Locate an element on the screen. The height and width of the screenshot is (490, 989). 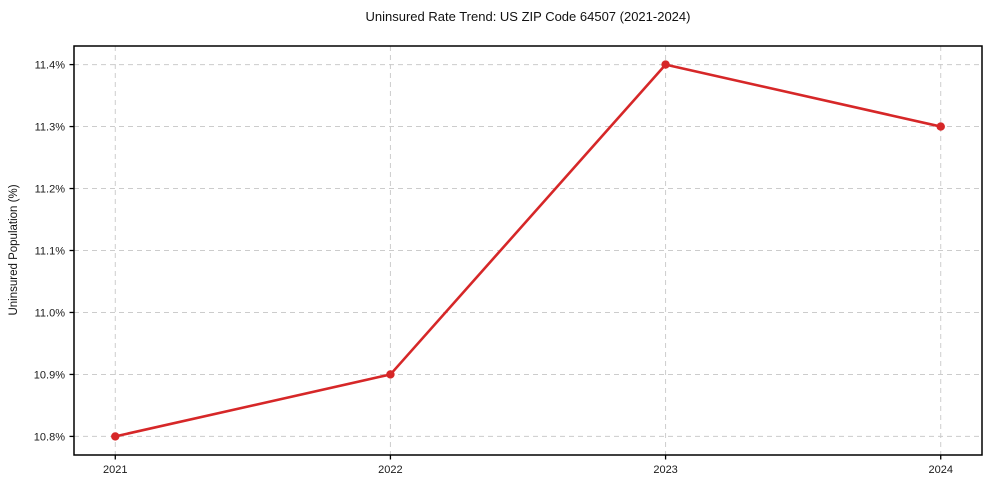
y-tick-label: 11.1% is located at coordinates (50, 252).